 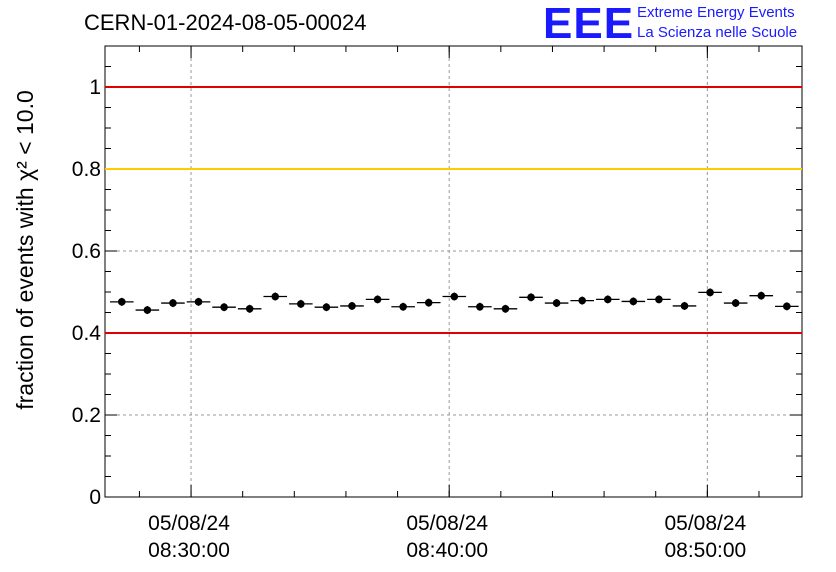 What do you see at coordinates (589, 24) in the screenshot?
I see `eee-logo-mark: EEE` at bounding box center [589, 24].